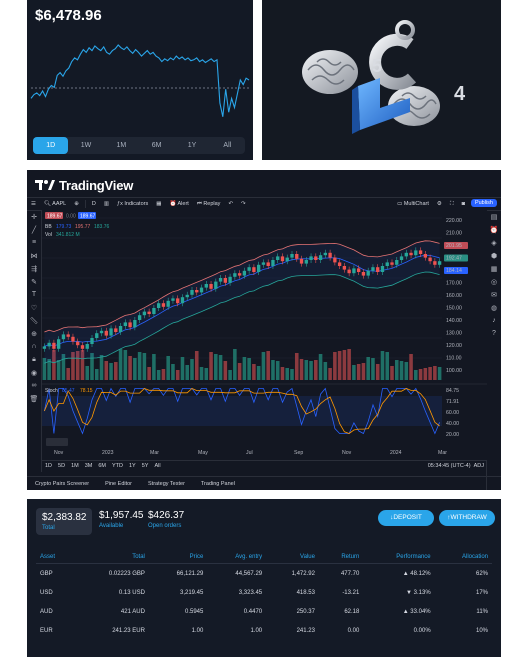 This screenshot has width=528, height=657. I want to click on timeframe-6m: 6M, so click(102, 466).